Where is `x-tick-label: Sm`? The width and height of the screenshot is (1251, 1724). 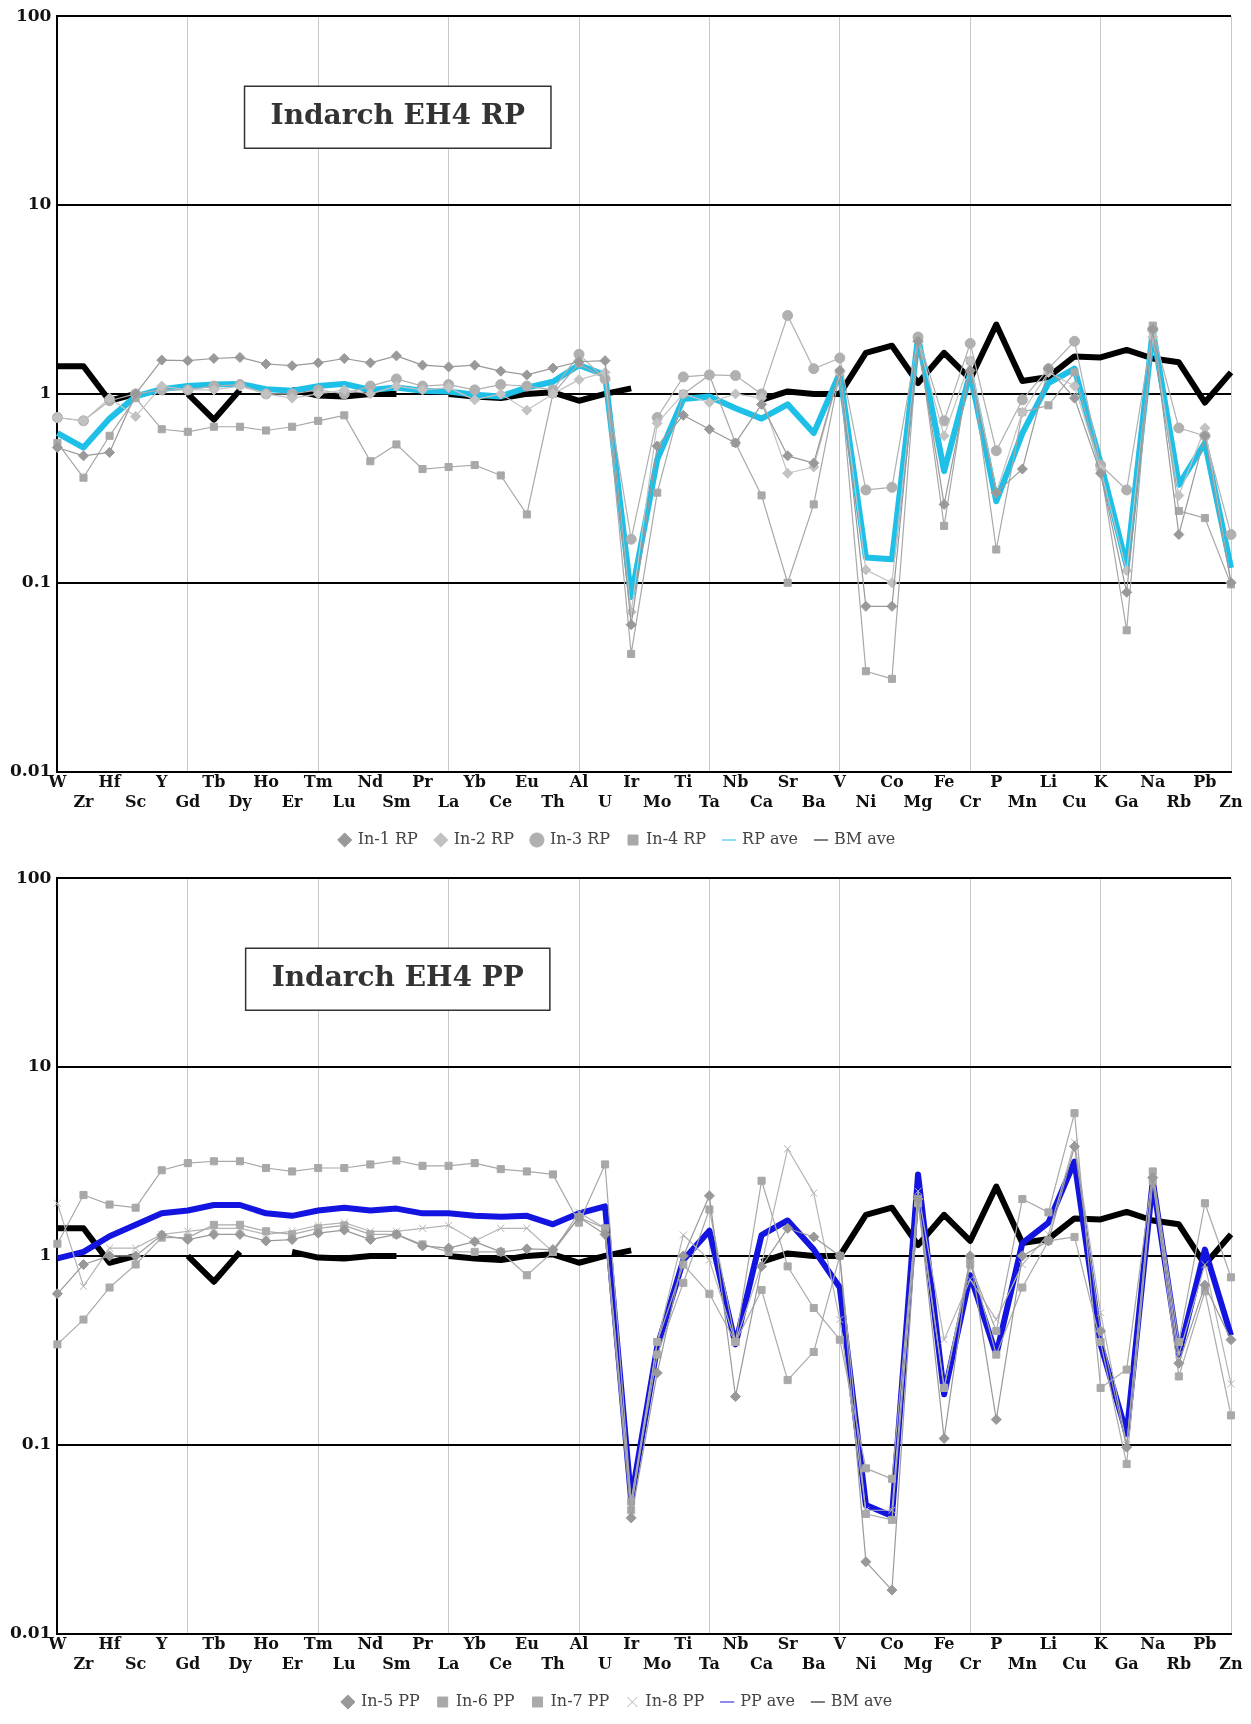
x-tick-label: Sm is located at coordinates (396, 1663).